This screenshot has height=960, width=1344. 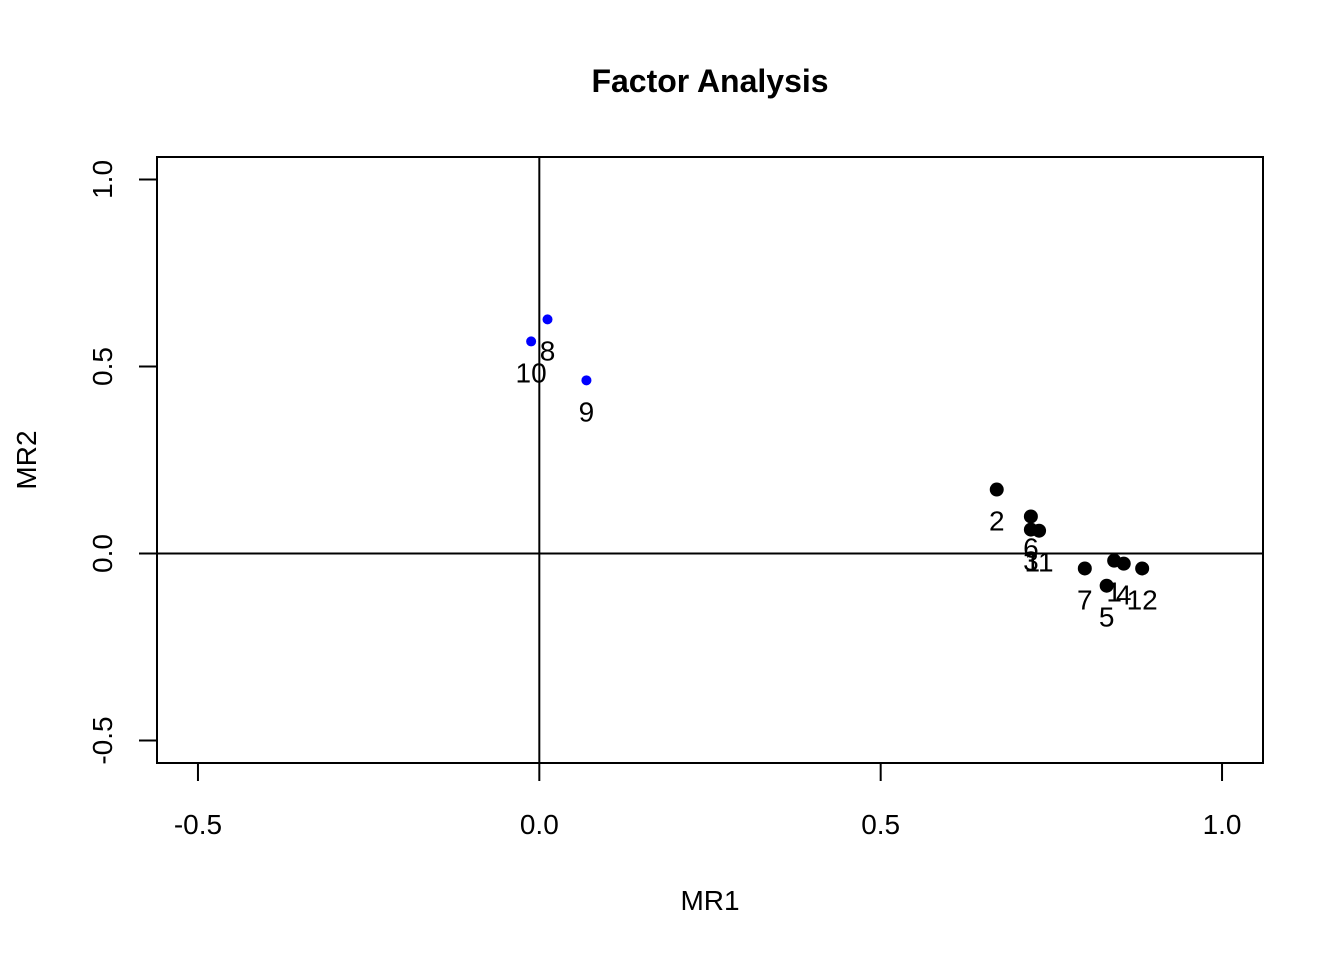 What do you see at coordinates (531, 372) in the screenshot?
I see `point-label: 10` at bounding box center [531, 372].